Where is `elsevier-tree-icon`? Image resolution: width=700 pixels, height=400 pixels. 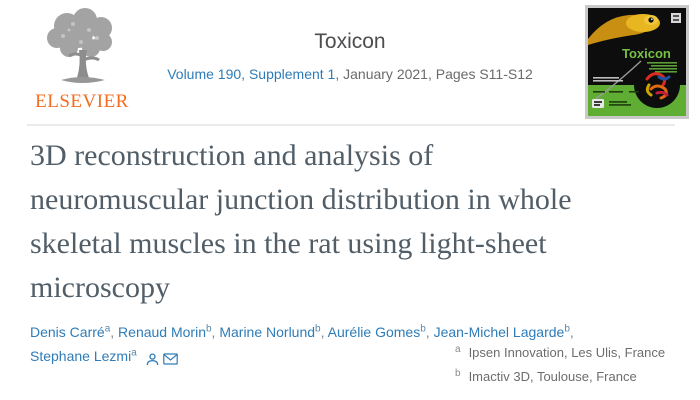 elsevier-tree-icon is located at coordinates (79, 45).